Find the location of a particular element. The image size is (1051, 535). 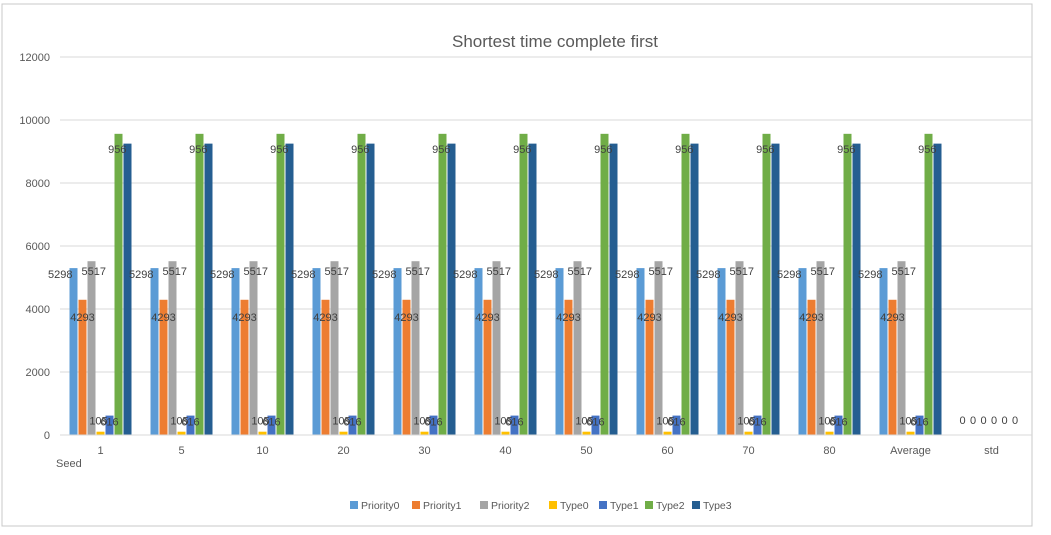

x-tick-label: 5 is located at coordinates (181, 451).